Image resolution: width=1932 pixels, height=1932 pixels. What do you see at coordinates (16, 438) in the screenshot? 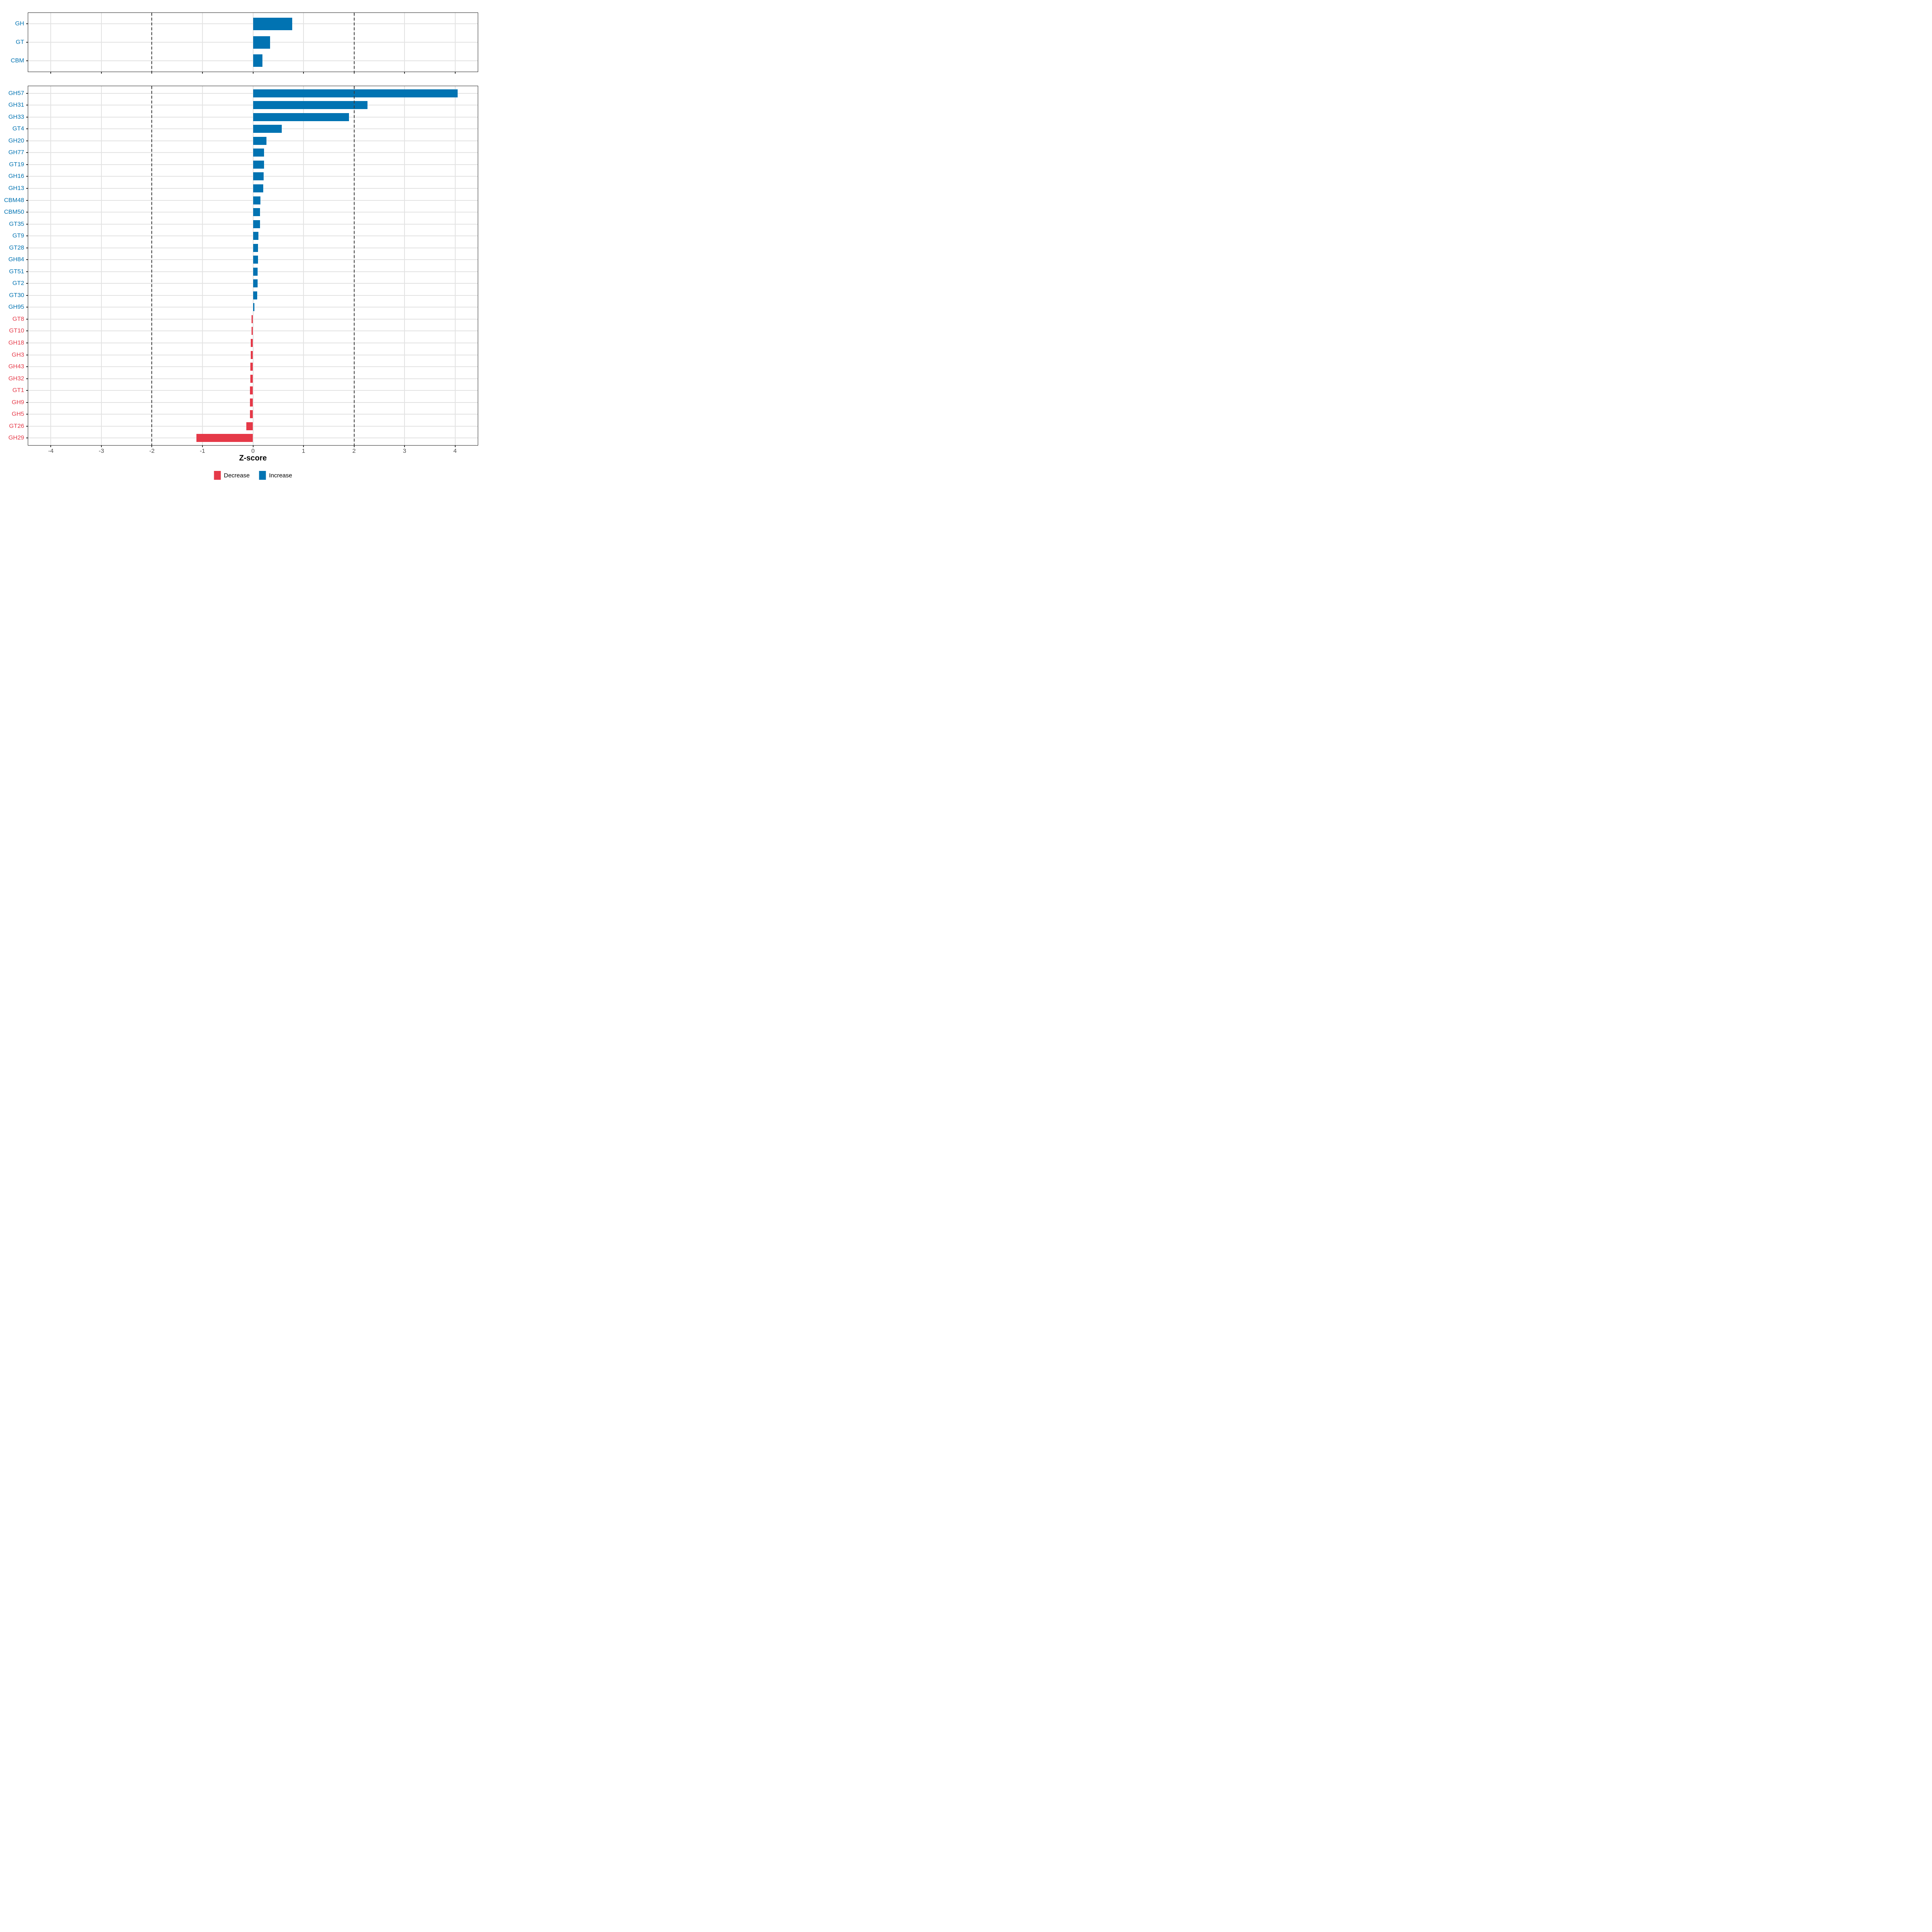
I see `y-axis-label-GH29: GH29` at bounding box center [16, 438].